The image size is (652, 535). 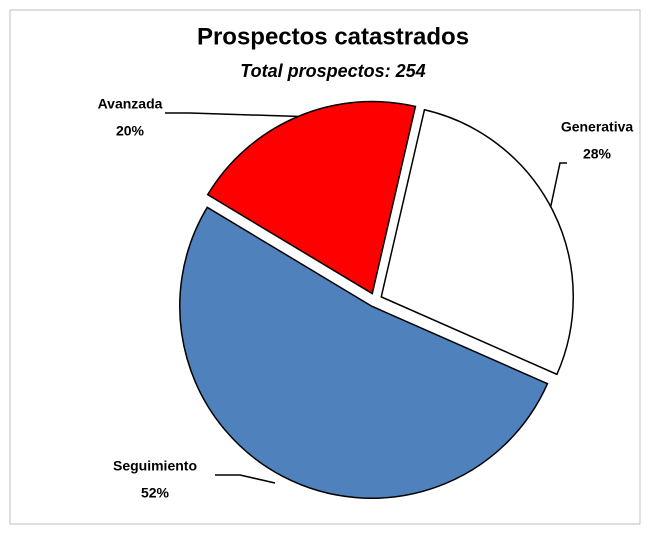 I want to click on slice-value-label: 28%, so click(x=597, y=154).